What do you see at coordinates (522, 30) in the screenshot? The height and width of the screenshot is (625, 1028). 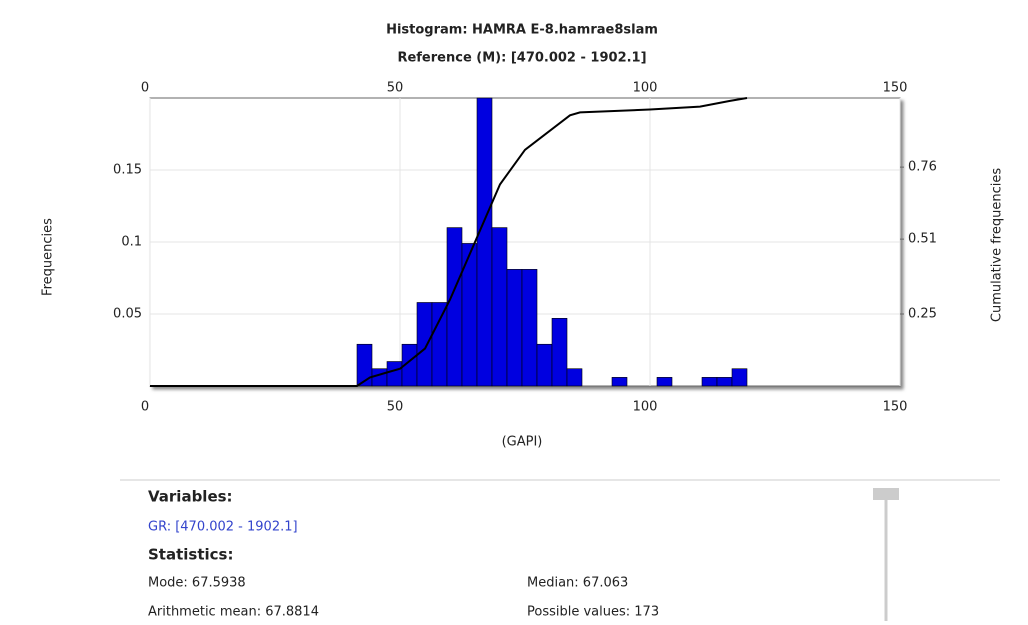 I see `chart-title: Histogram: HAMRA E-8.hamrae8slam` at bounding box center [522, 30].